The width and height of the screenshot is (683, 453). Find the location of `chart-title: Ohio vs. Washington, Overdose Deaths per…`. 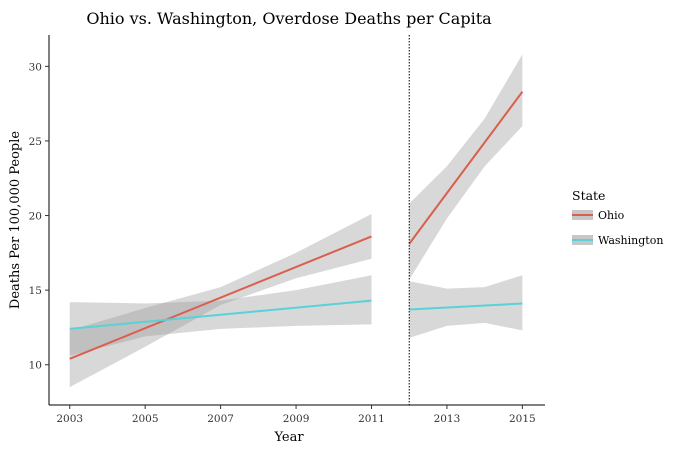

chart-title: Ohio vs. Washington, Overdose Deaths per… is located at coordinates (289, 18).